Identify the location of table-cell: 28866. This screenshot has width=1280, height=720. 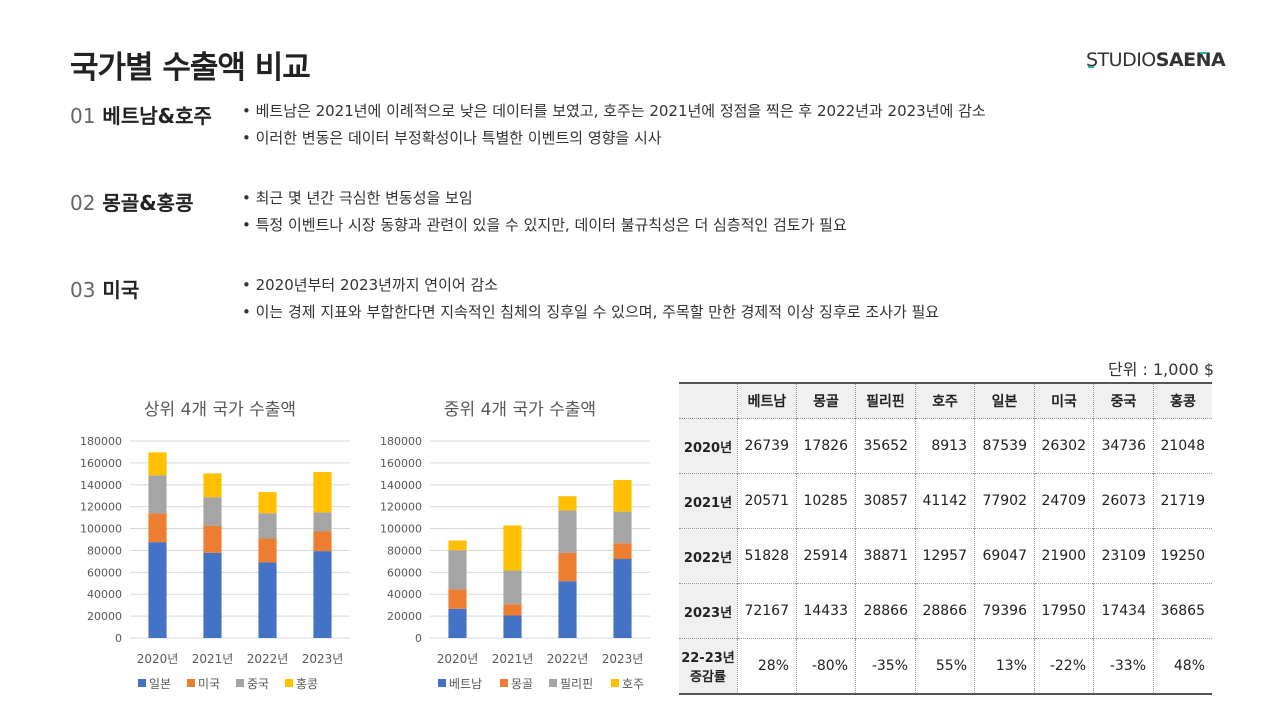
(945, 611).